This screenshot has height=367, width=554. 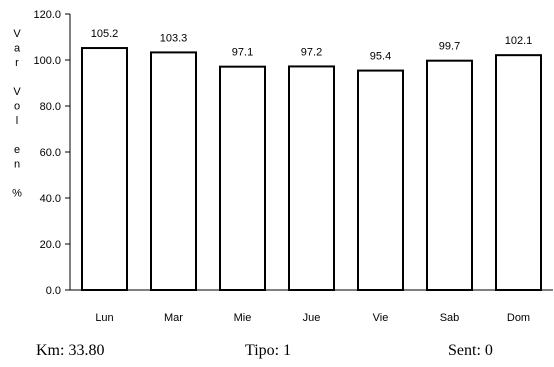 What do you see at coordinates (17, 107) in the screenshot?
I see `y-axis-label-char: o` at bounding box center [17, 107].